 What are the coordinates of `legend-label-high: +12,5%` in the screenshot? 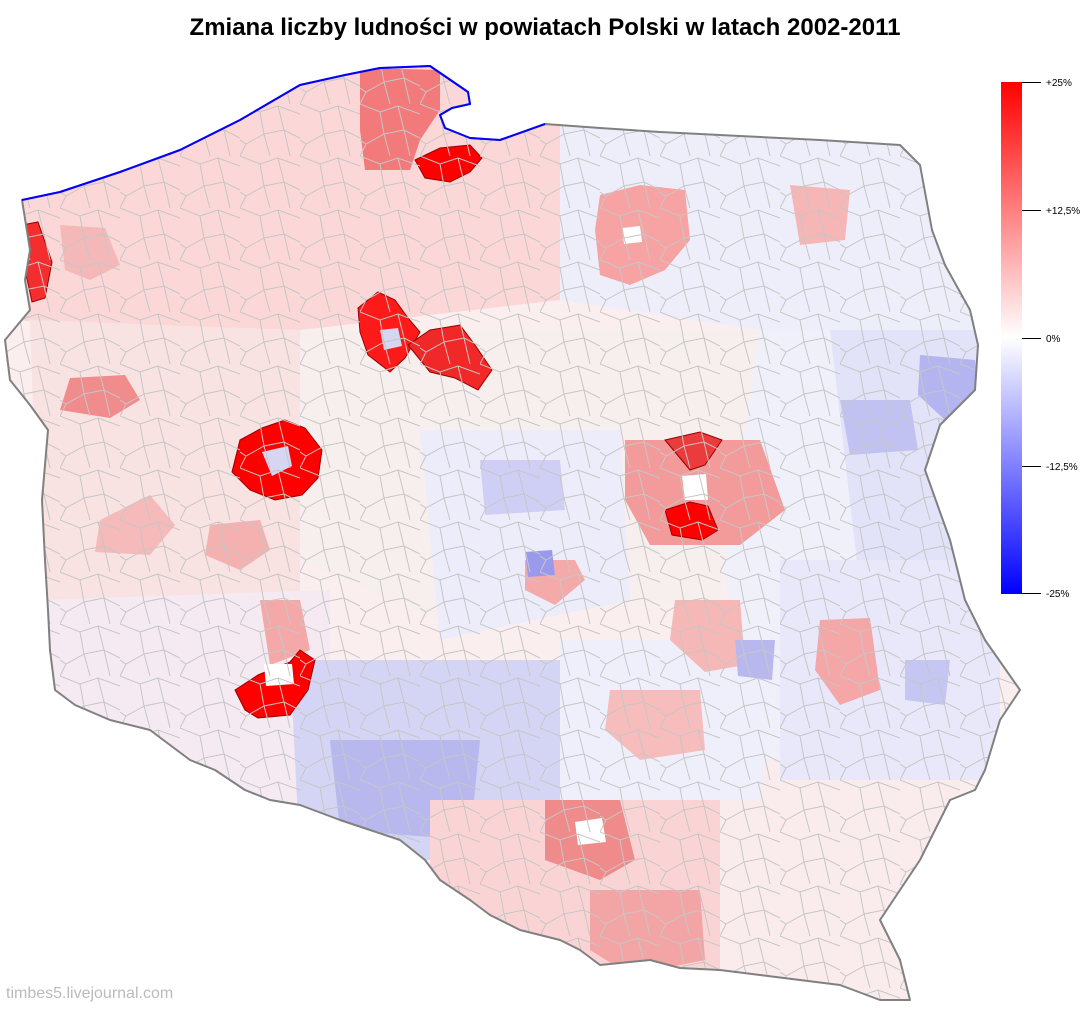 It's located at (1063, 211).